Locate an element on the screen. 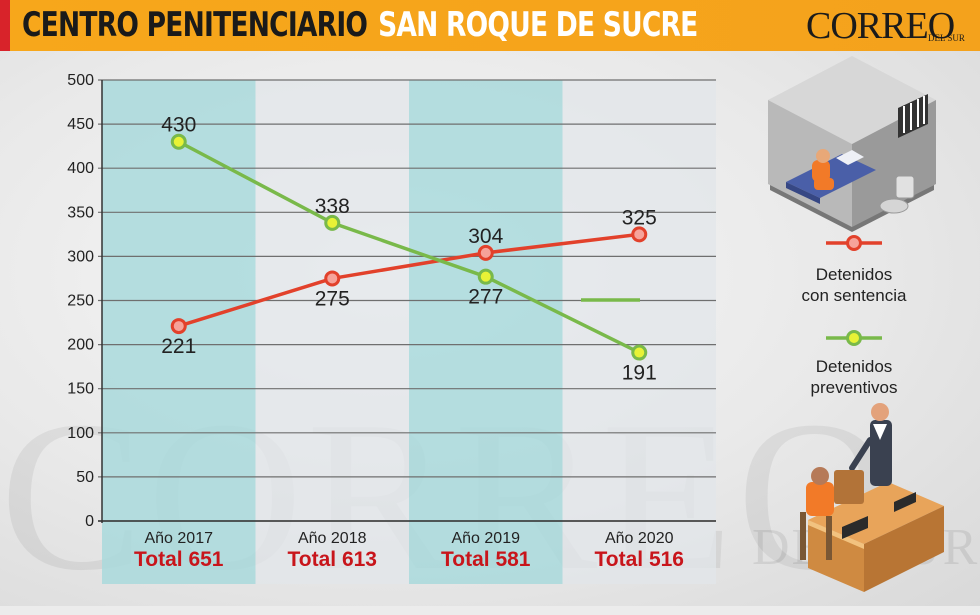 The height and width of the screenshot is (615, 980). legend is located at coordinates (854, 290).